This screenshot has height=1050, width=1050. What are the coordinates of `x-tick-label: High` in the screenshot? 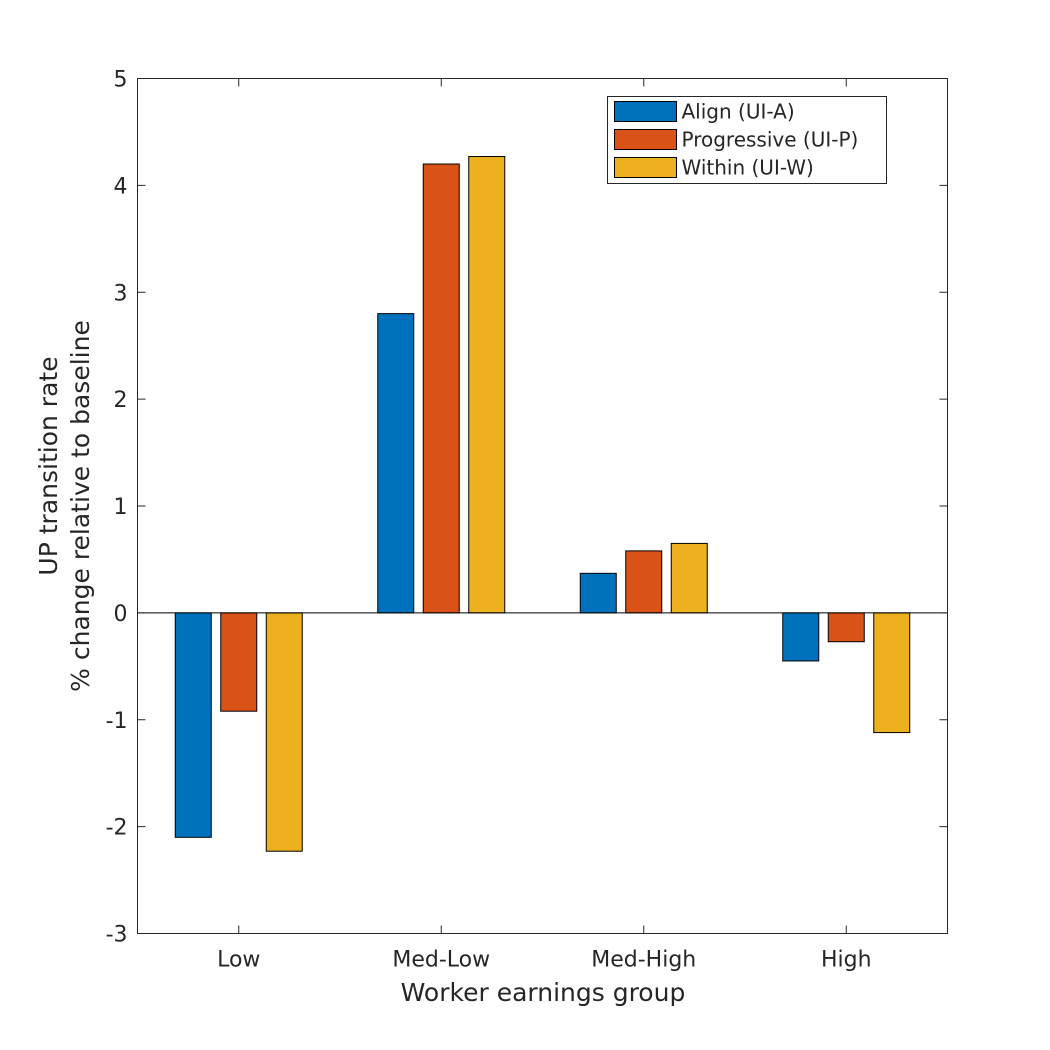 It's located at (846, 960).